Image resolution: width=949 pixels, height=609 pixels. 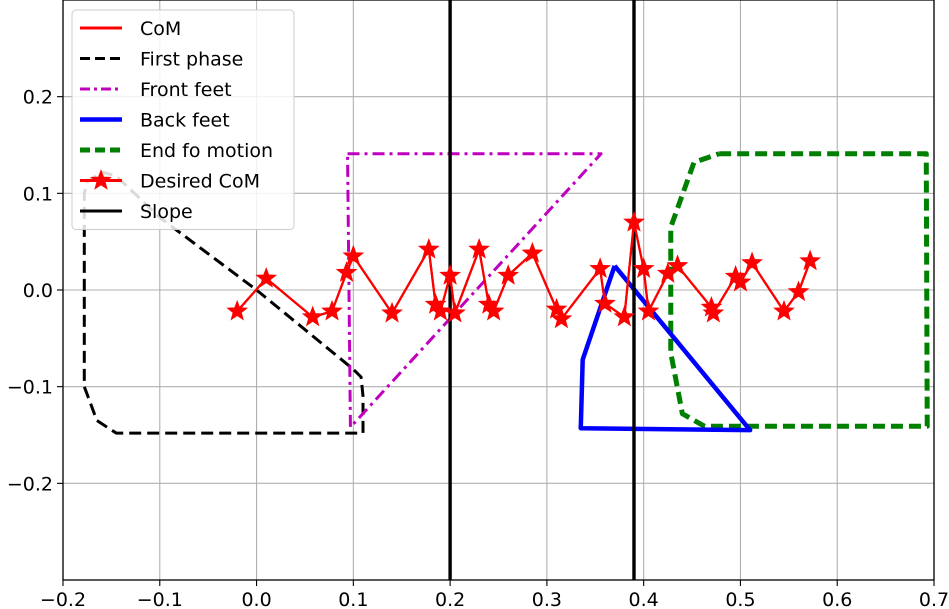 I want to click on com-line, so click(x=524, y=271).